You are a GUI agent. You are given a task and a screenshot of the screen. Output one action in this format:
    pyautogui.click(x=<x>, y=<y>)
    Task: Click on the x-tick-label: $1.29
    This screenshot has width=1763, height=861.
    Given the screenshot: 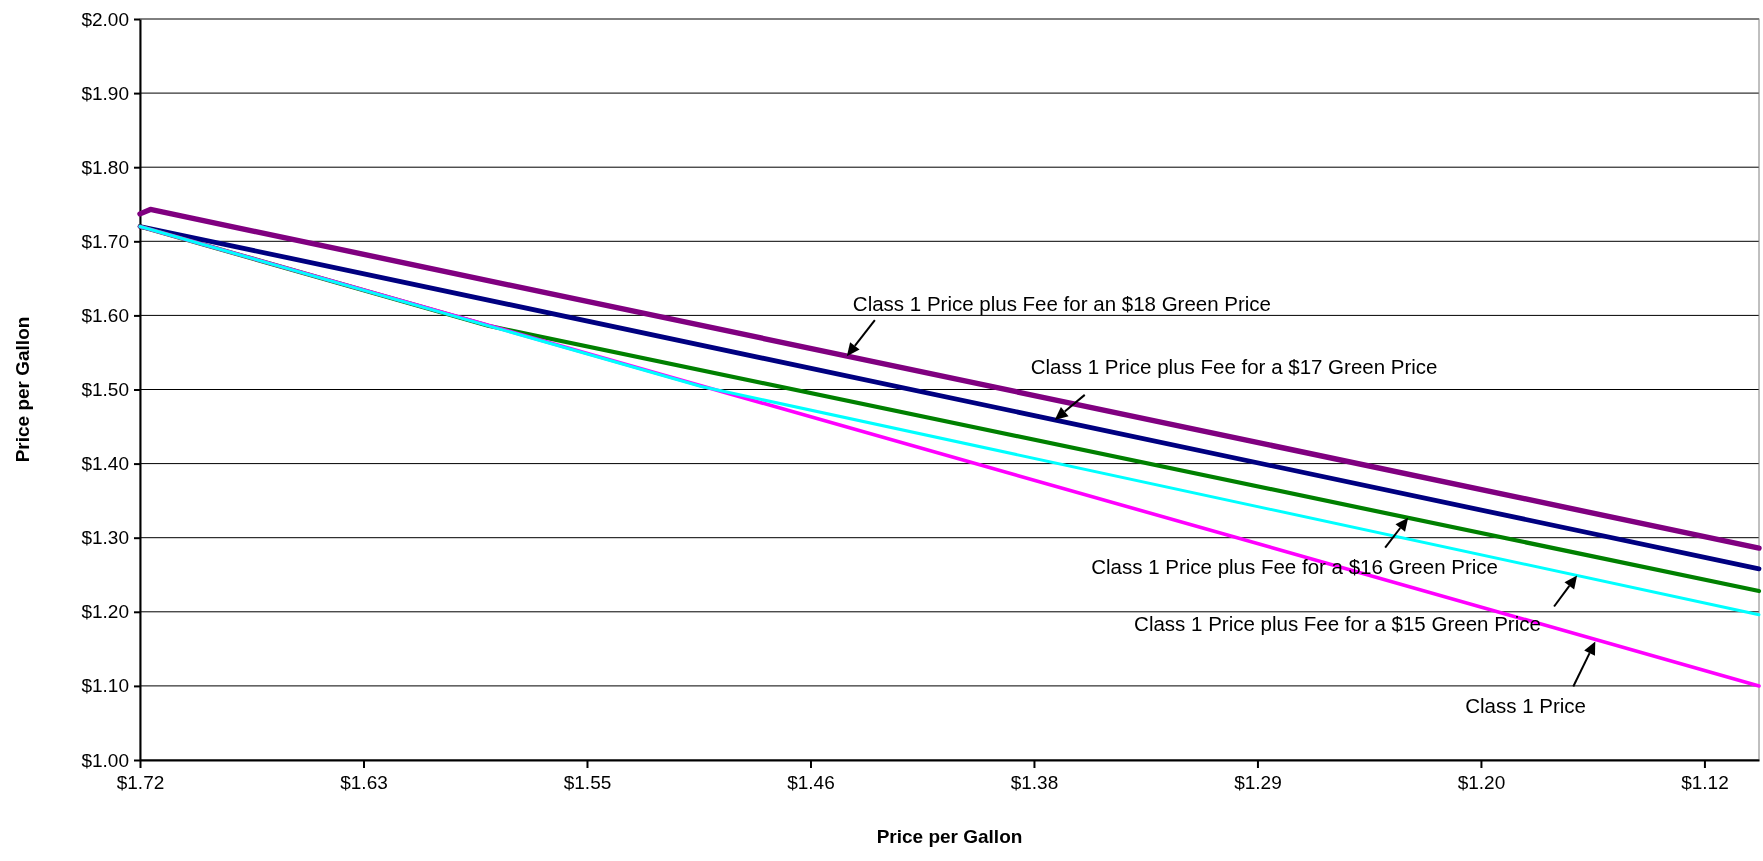 What is the action you would take?
    pyautogui.click(x=1258, y=783)
    